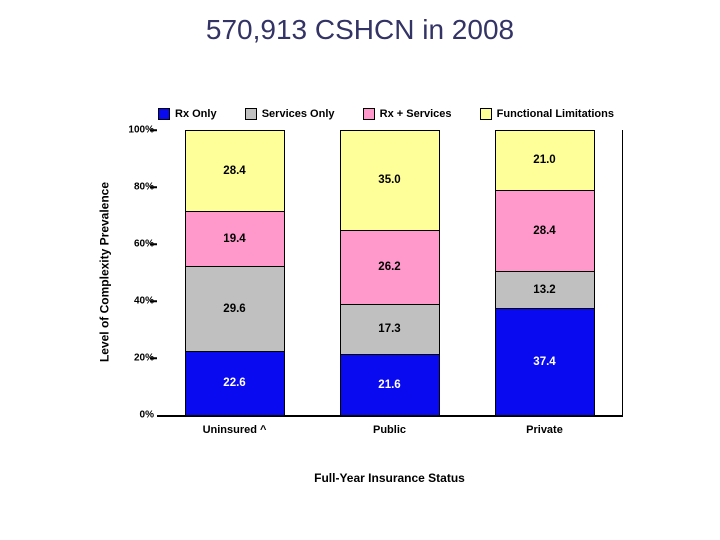 This screenshot has height=540, width=720. I want to click on y-tick-label: 60%, so click(143, 244).